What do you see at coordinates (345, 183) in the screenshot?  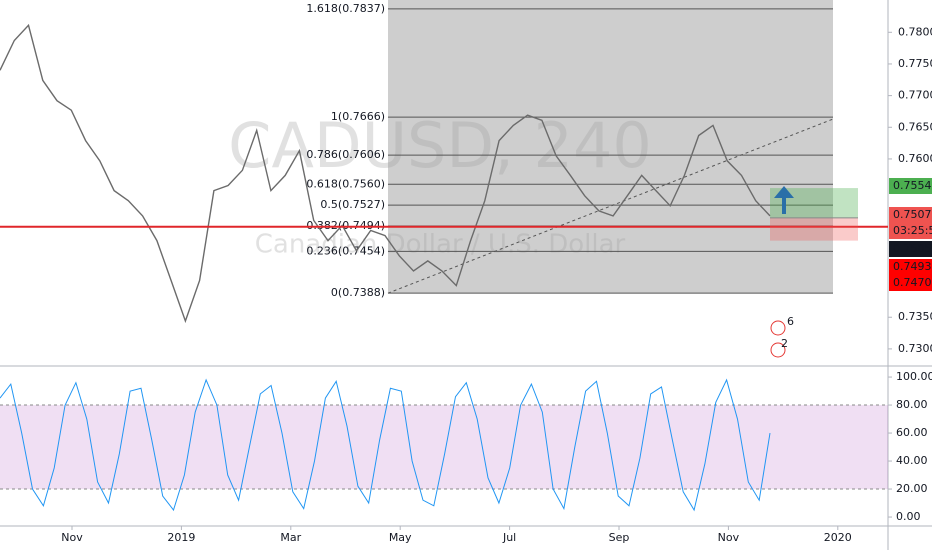 I see `fib-label: 0.618(0.7560)` at bounding box center [345, 183].